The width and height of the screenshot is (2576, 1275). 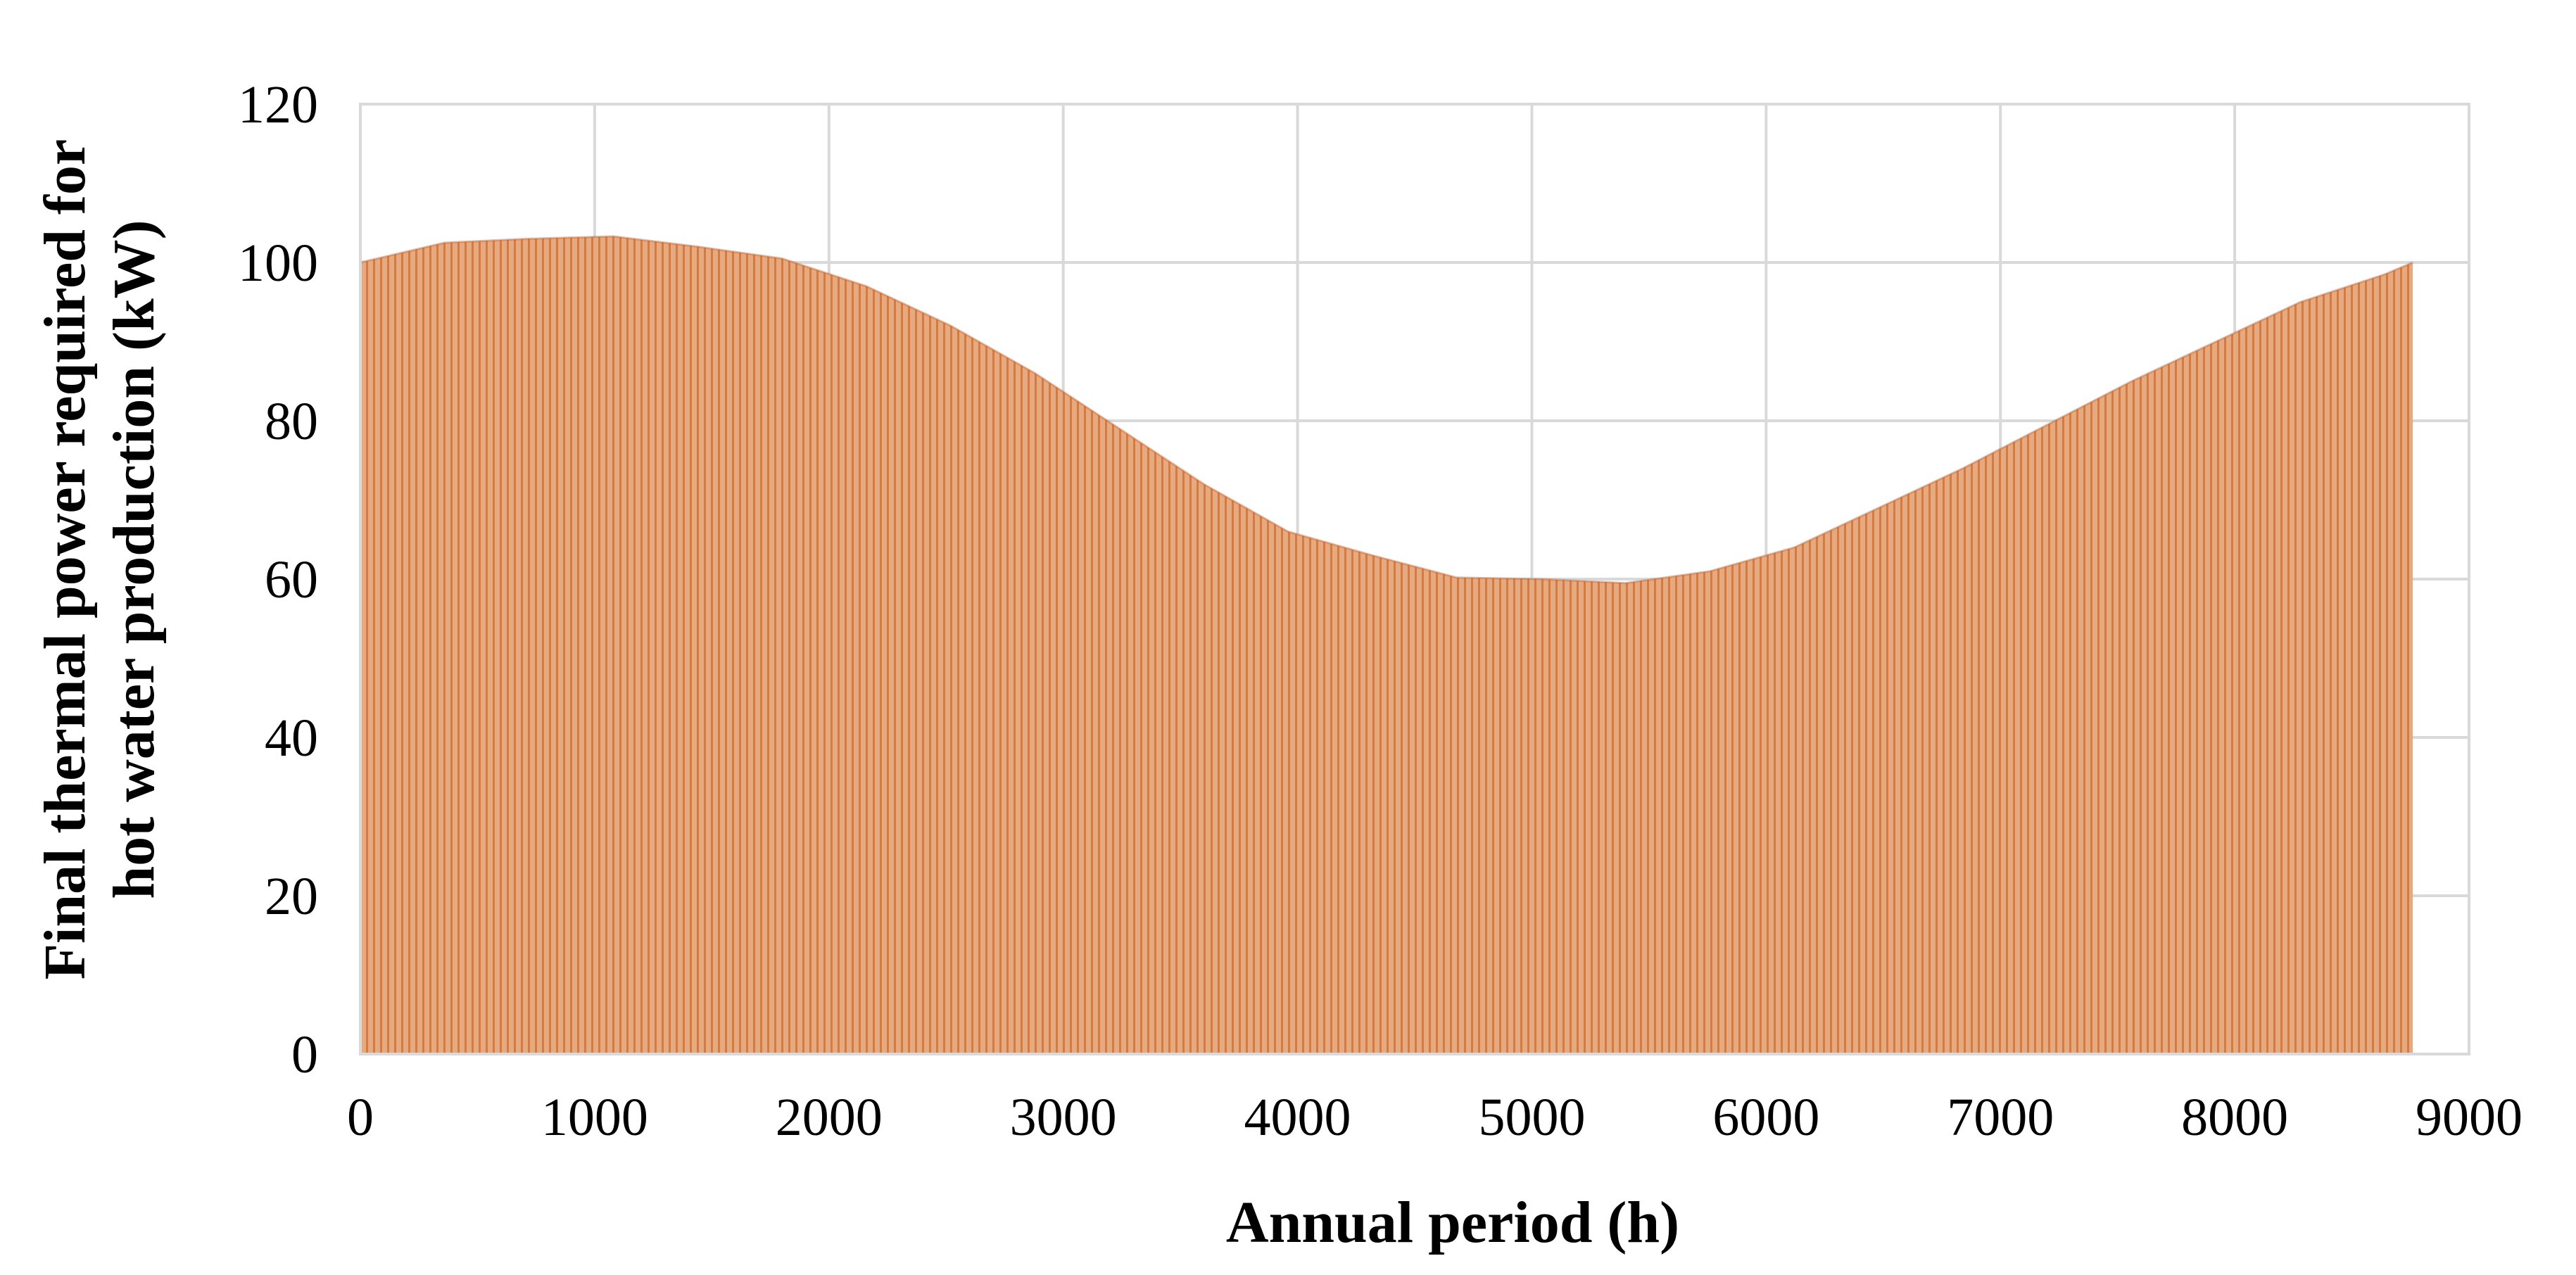 What do you see at coordinates (1435, 1117) in the screenshot?
I see `x-axis-tick-labels: 0 1000 2000 3000 4000 5000 6000 7000 8000 9000` at bounding box center [1435, 1117].